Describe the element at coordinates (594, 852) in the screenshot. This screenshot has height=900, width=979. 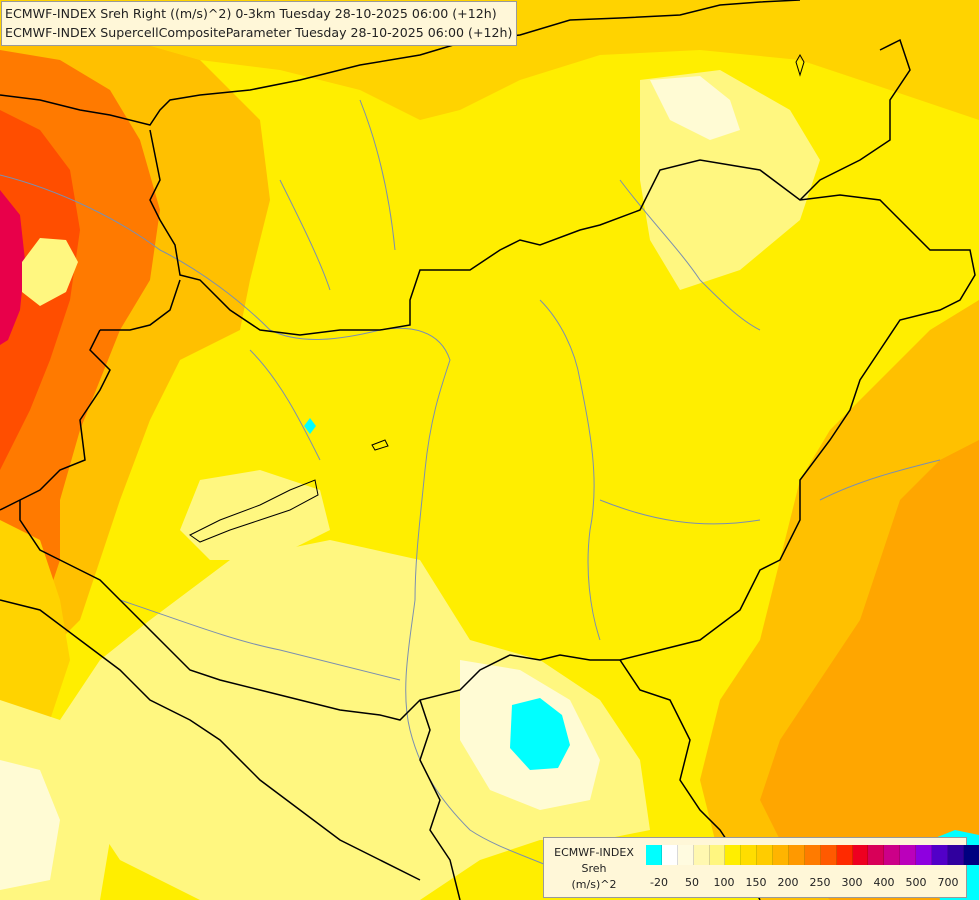
I see `legend-label-line-1: ECMWF-INDEX` at that location.